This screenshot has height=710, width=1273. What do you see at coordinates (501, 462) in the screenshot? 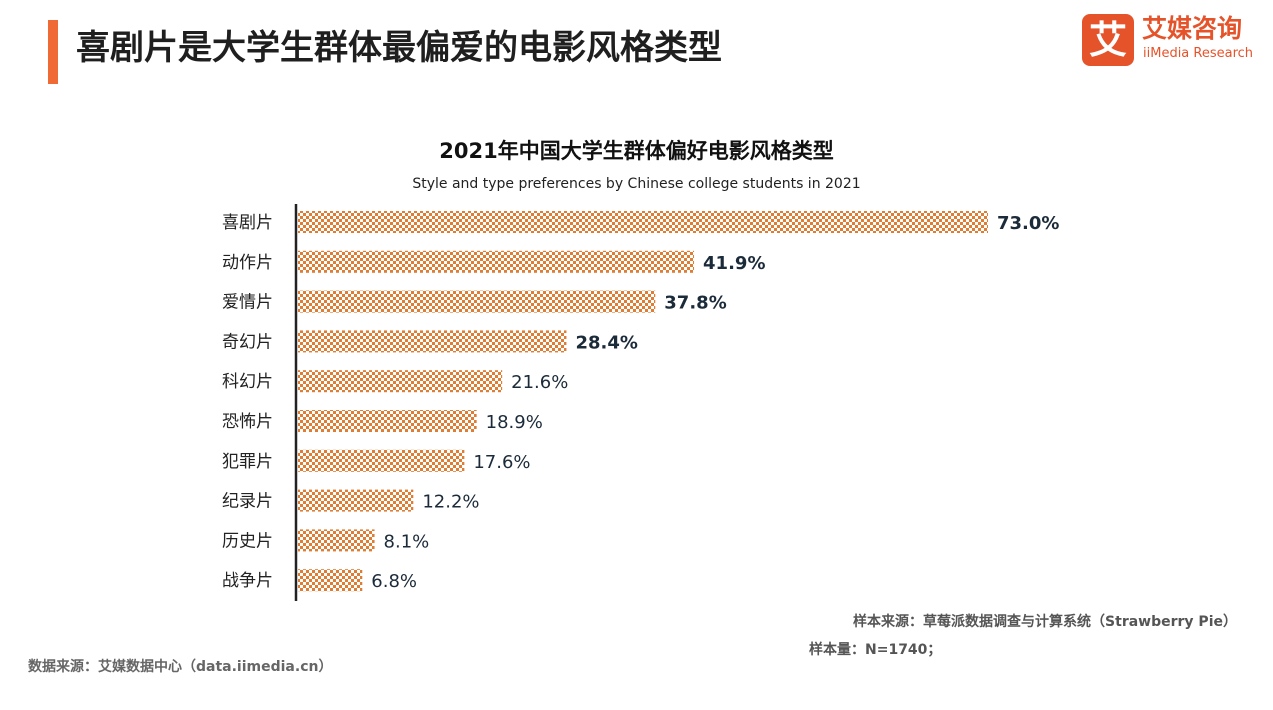
I see `value-label: 17.6%` at bounding box center [501, 462].